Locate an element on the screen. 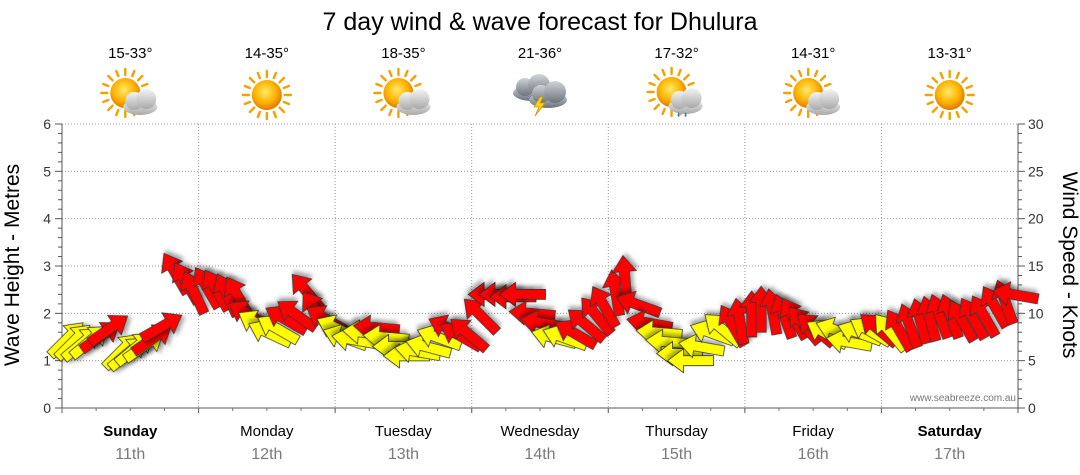  day-name-friday: Friday is located at coordinates (813, 431).